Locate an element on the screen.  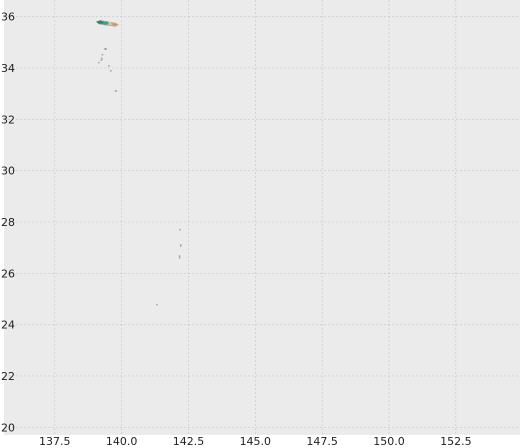
island-mikurajima is located at coordinates (111, 70).